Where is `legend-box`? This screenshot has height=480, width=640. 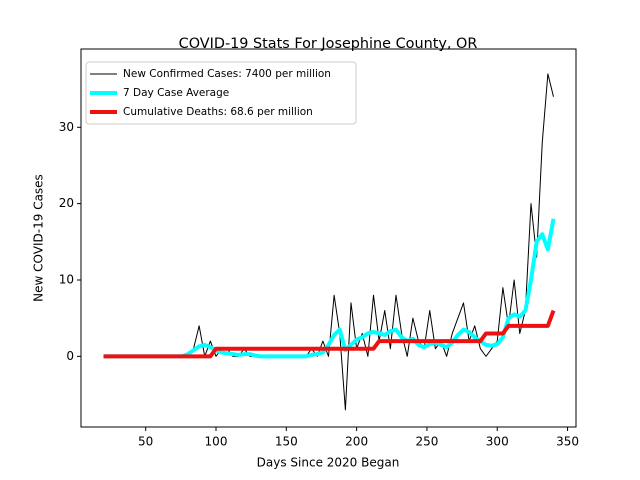
legend-box is located at coordinates (221, 93).